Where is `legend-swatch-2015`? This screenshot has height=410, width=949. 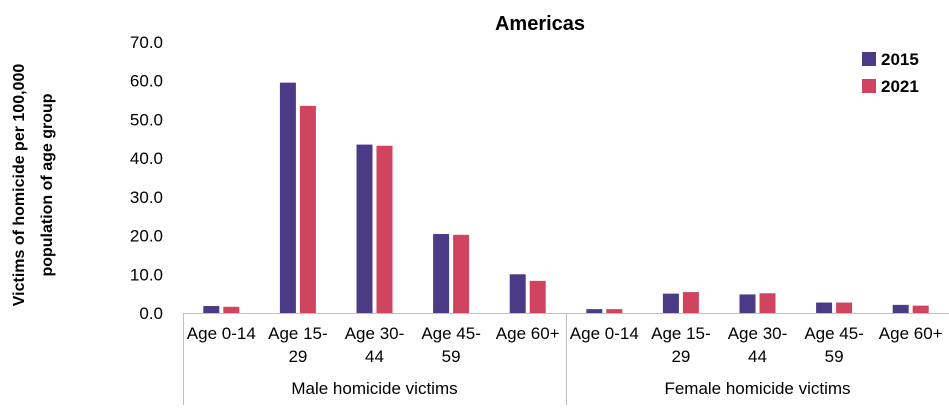
legend-swatch-2015 is located at coordinates (869, 59).